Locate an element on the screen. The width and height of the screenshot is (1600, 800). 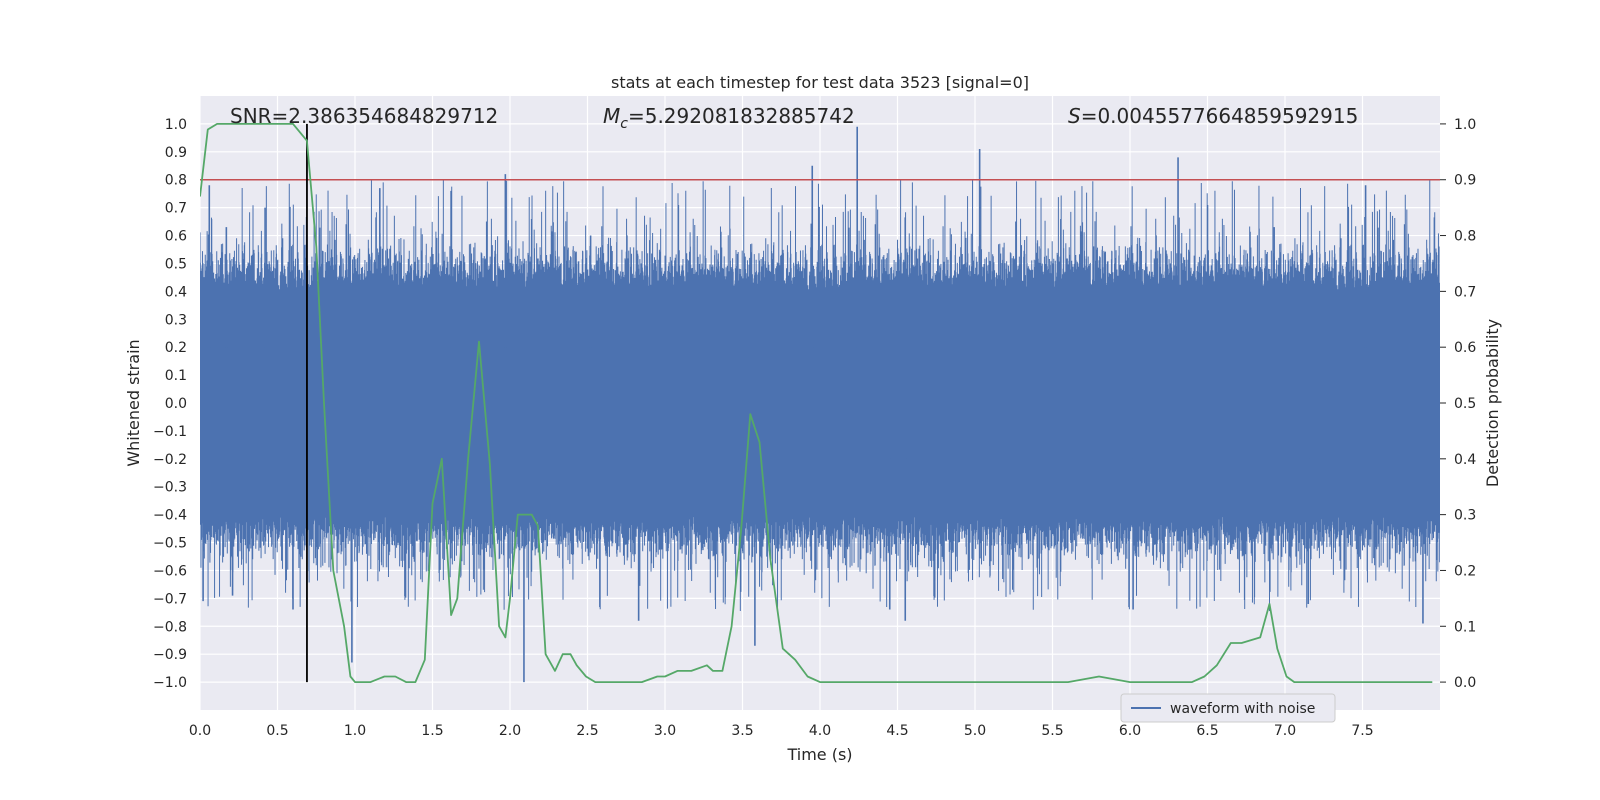
x-tick-label: 4.5 is located at coordinates (897, 731).